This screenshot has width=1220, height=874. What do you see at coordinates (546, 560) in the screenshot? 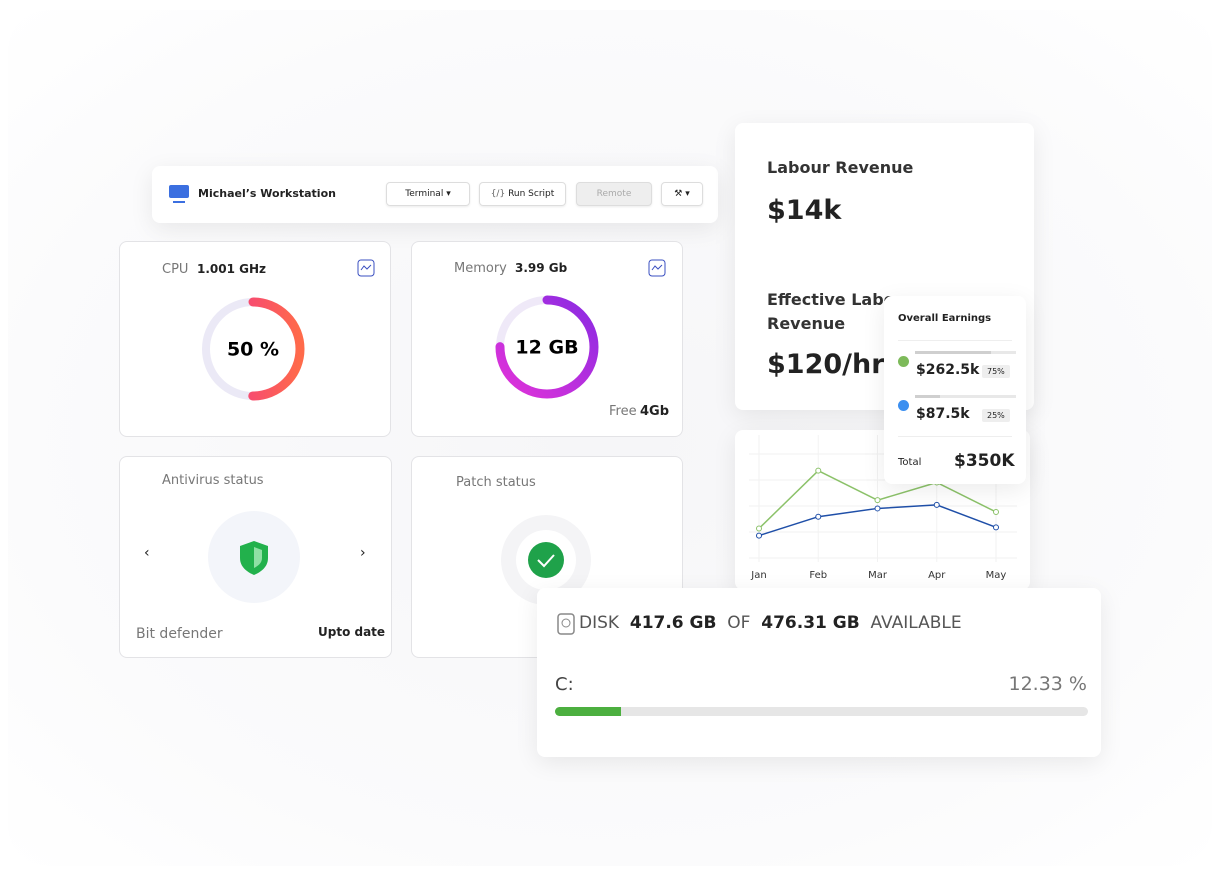
I see `check-icon` at bounding box center [546, 560].